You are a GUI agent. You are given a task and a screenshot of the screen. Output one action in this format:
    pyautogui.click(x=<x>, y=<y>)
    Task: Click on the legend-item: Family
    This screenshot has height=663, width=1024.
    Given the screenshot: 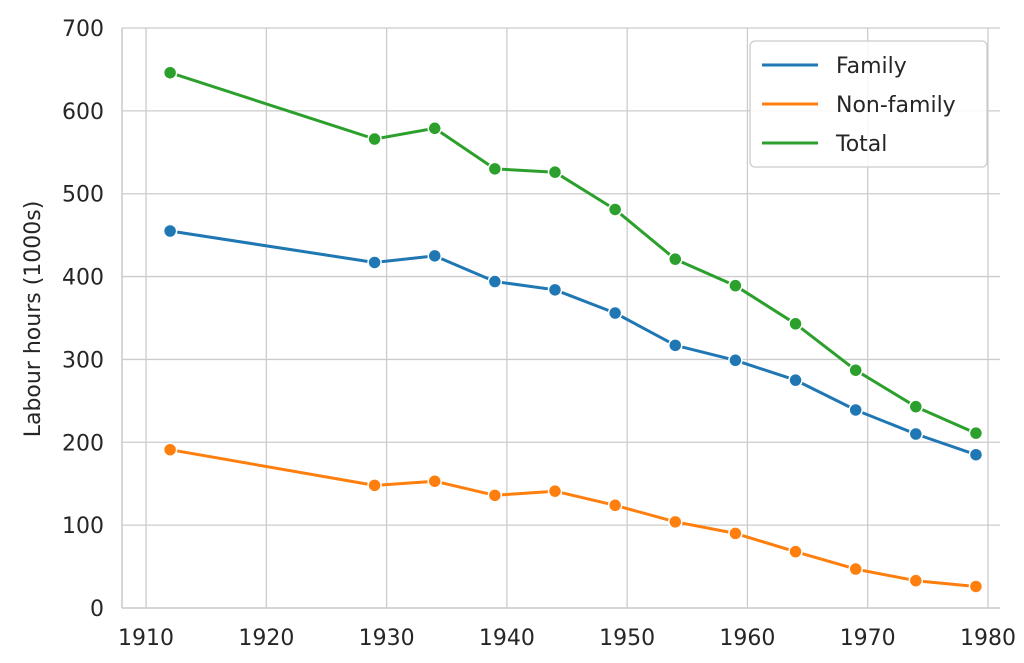 What is the action you would take?
    pyautogui.click(x=834, y=66)
    